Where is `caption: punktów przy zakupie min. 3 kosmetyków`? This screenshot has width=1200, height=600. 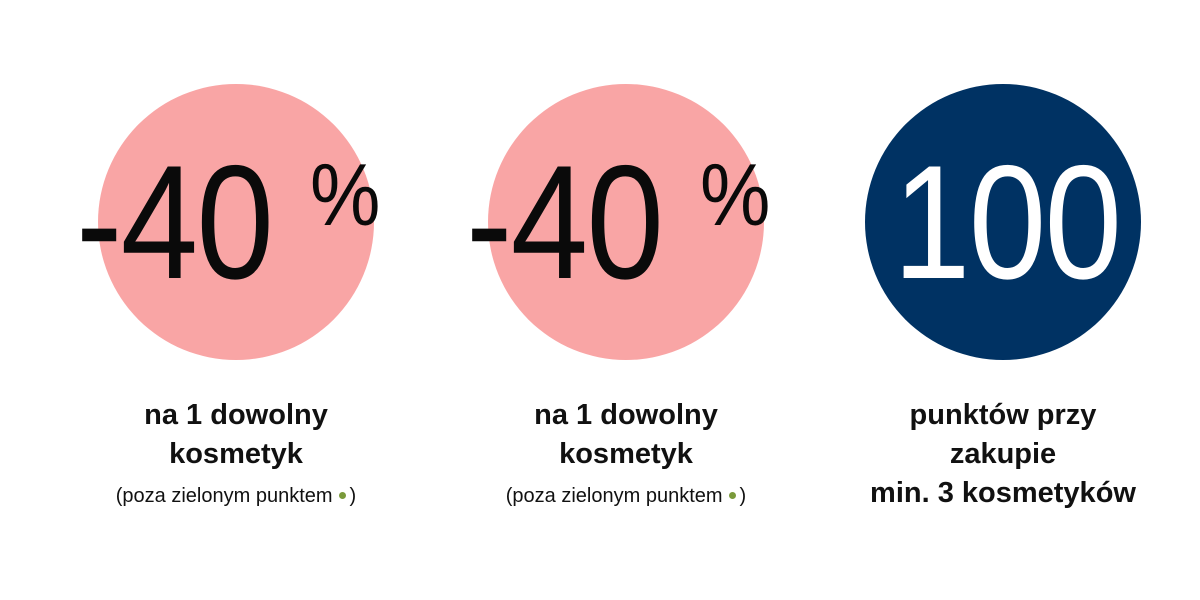 caption: punktów przy zakupie min. 3 kosmetyków is located at coordinates (1003, 454).